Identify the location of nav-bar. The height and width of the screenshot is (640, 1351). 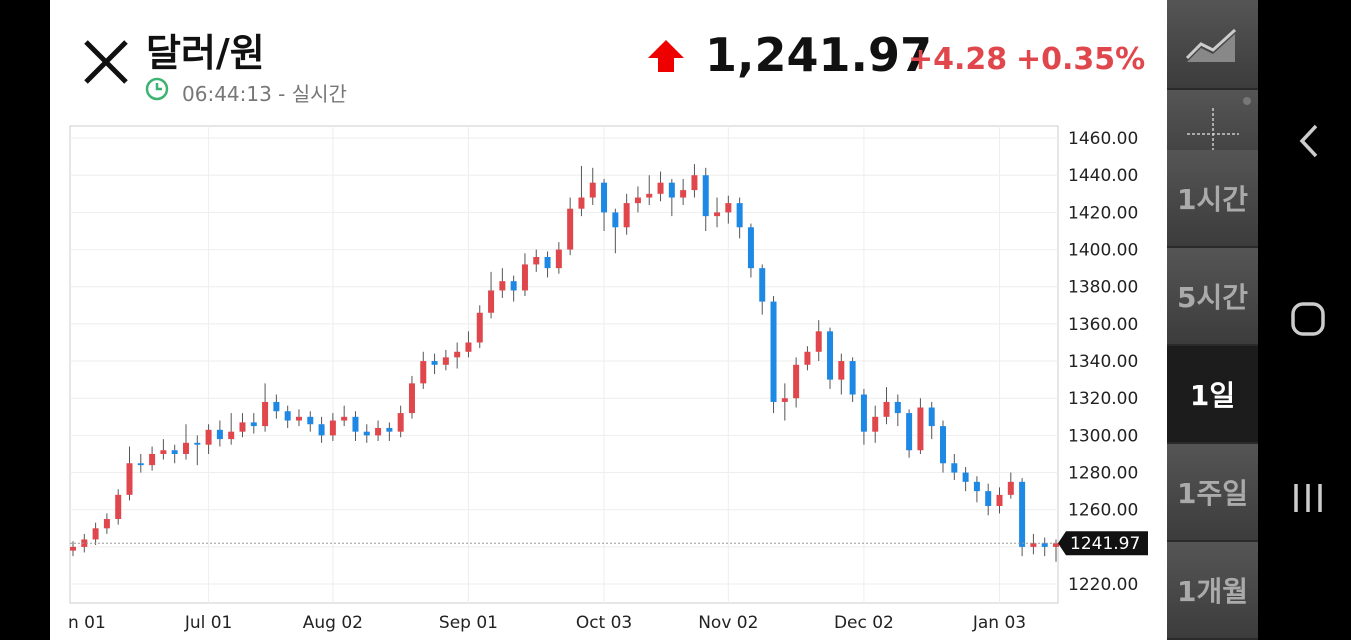
(1304, 320).